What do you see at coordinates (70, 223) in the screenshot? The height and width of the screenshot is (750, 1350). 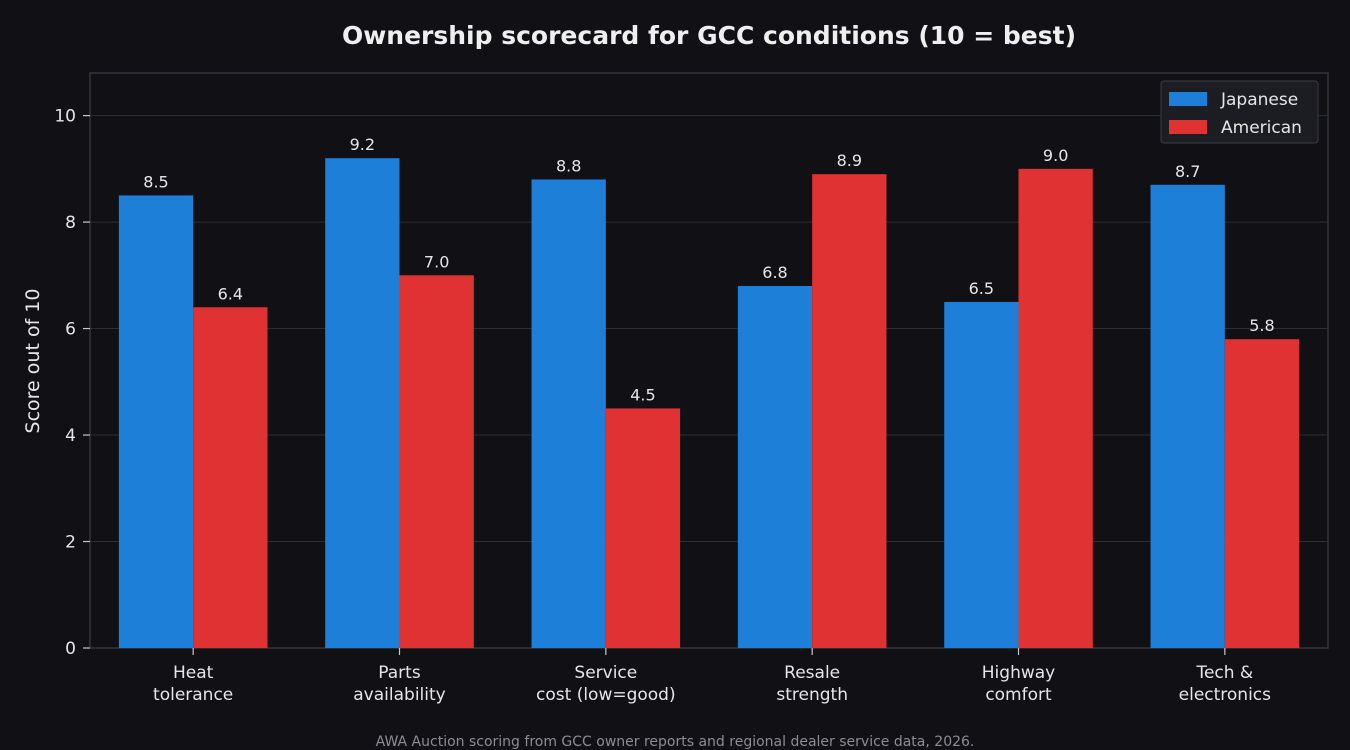 I see `y-tick-label: 8` at bounding box center [70, 223].